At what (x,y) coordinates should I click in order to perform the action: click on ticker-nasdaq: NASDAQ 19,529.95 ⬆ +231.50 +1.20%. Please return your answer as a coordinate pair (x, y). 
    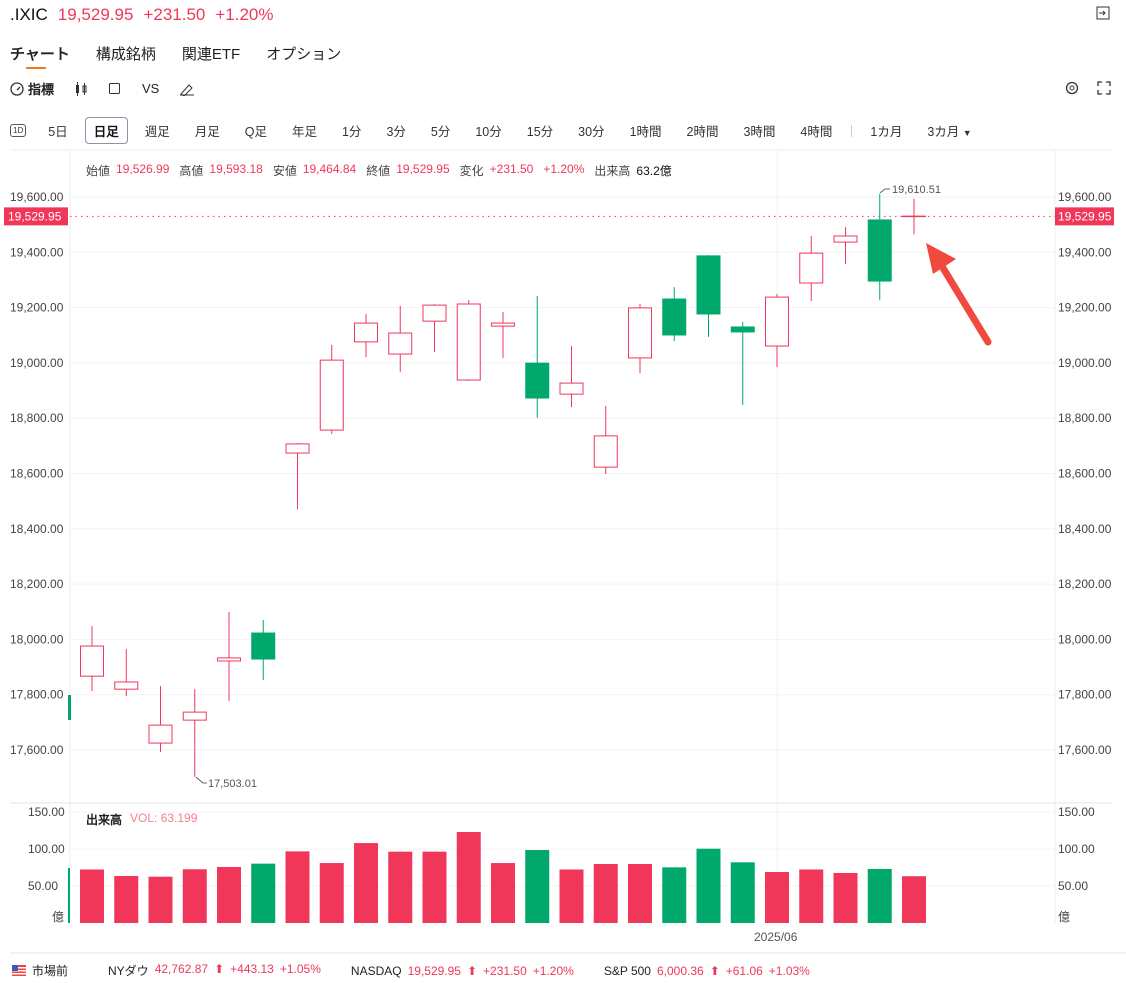
    Looking at the image, I should click on (462, 970).